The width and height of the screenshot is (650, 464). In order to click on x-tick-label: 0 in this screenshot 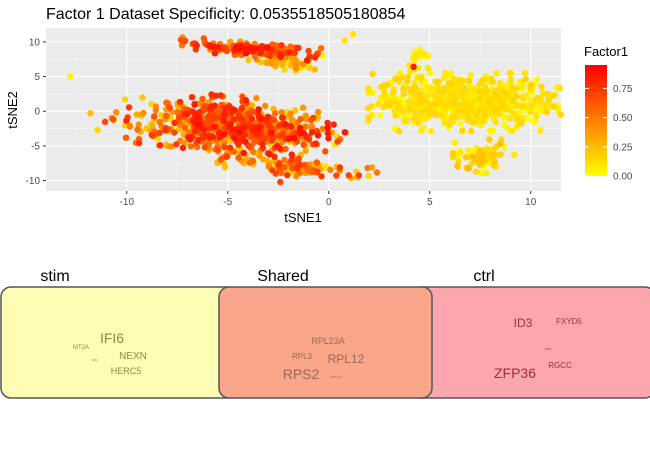, I will do `click(329, 202)`.